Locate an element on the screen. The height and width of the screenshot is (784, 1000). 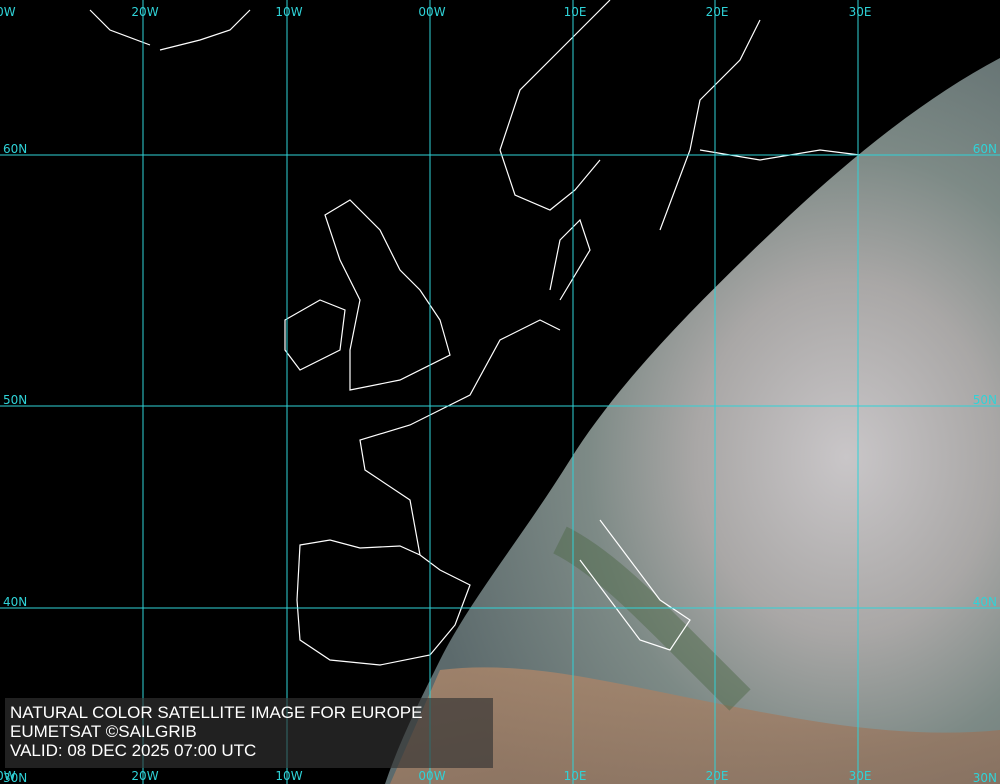
parallel-label-left: 30N is located at coordinates (15, 777).